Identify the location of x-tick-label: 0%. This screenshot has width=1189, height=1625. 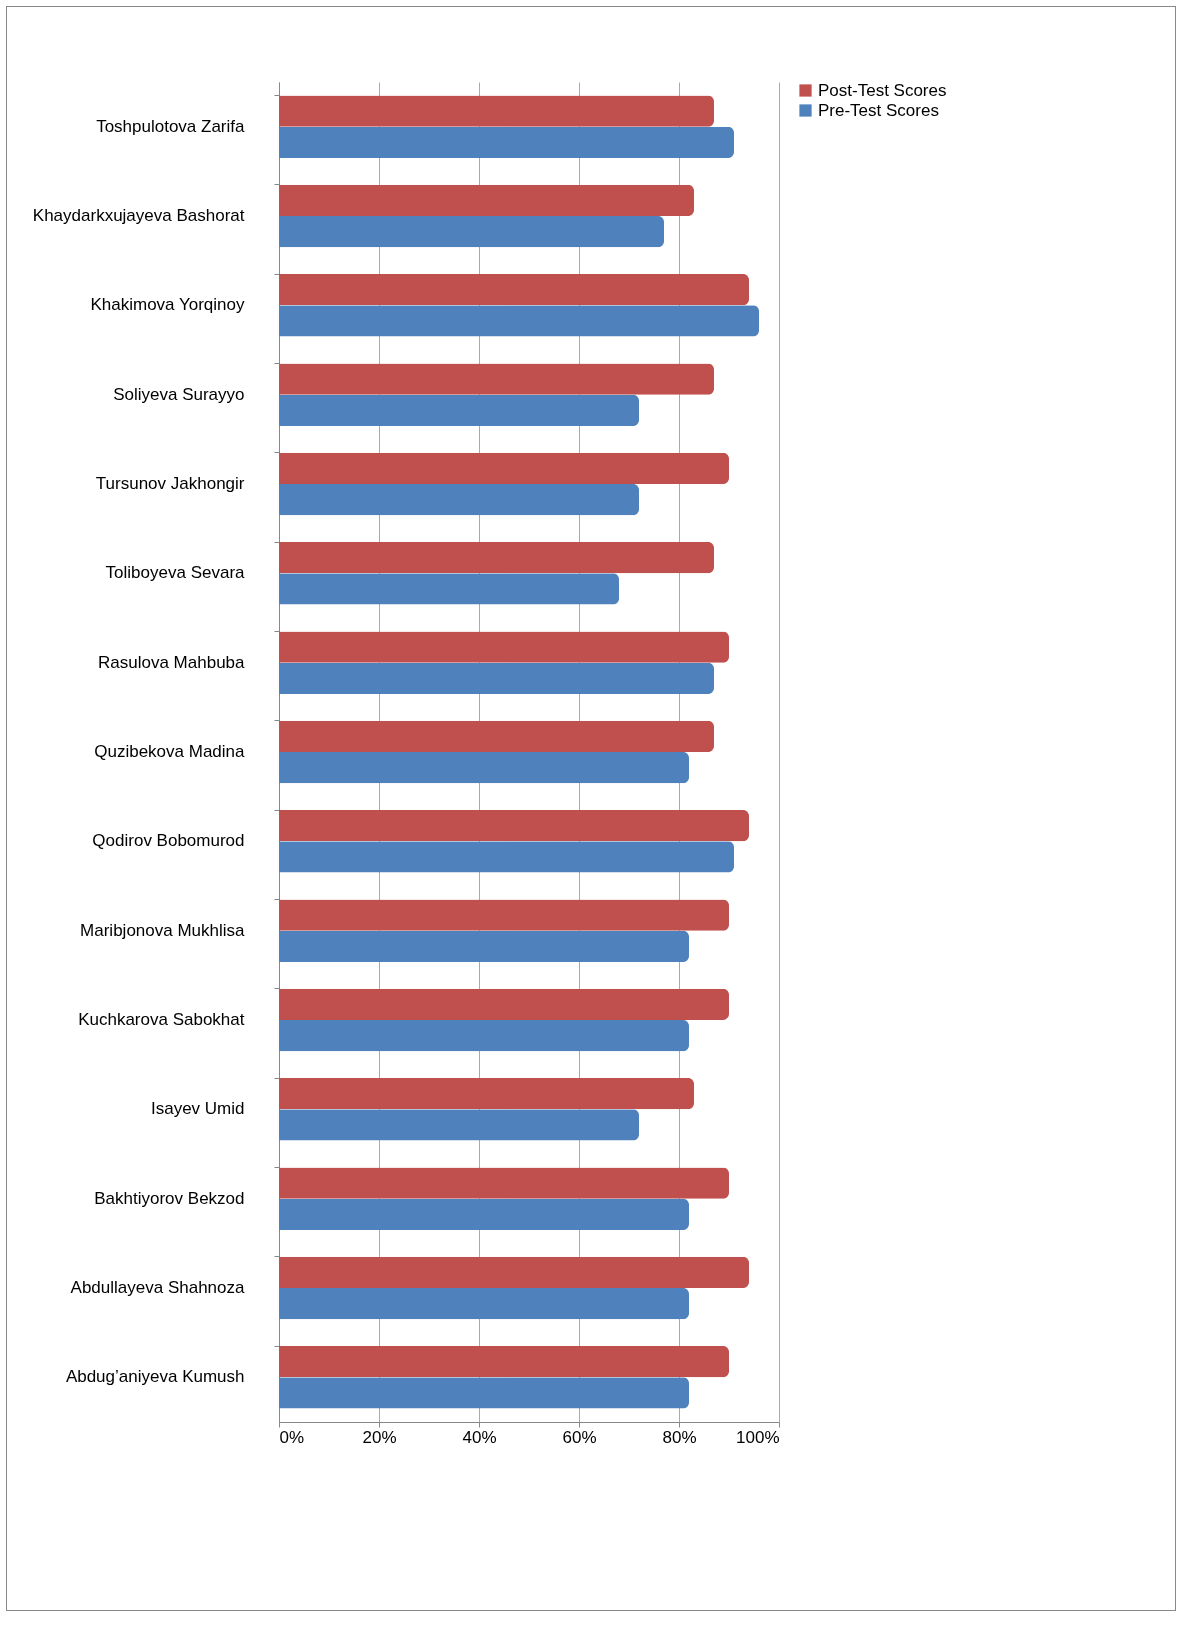
(292, 1437).